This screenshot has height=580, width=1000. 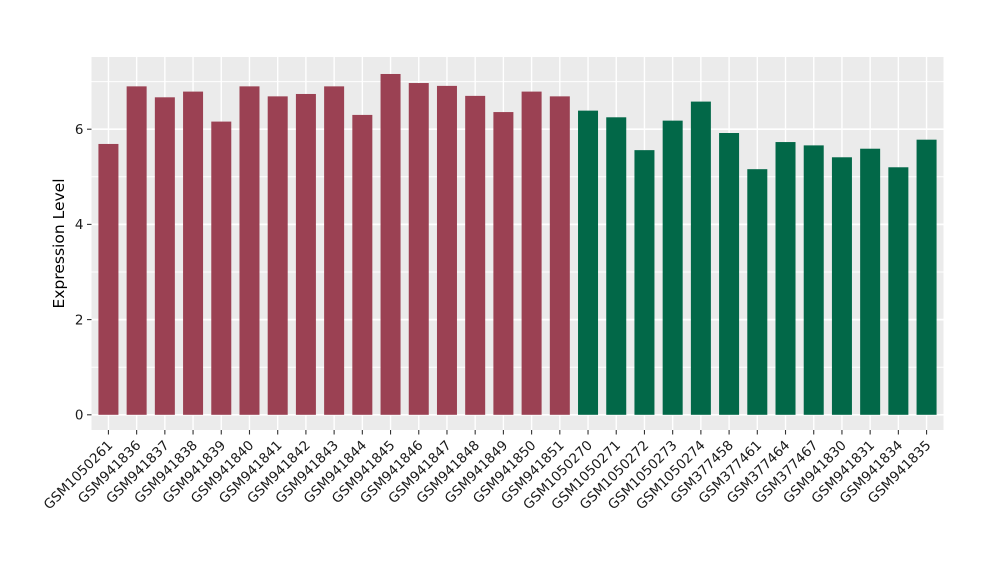 I want to click on bar-GSM941845, so click(x=390, y=244).